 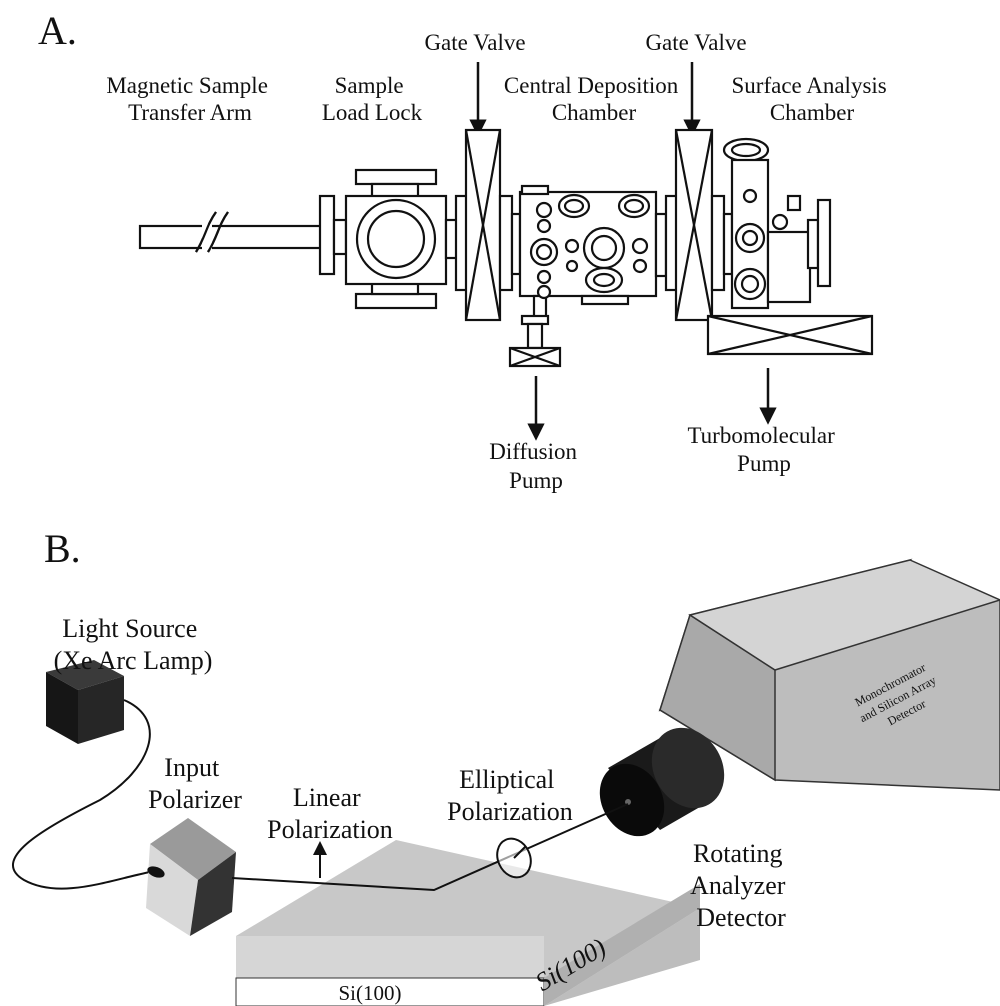 I want to click on monochromator: Monochromator and Silicon Array Detector, so click(x=829, y=674).